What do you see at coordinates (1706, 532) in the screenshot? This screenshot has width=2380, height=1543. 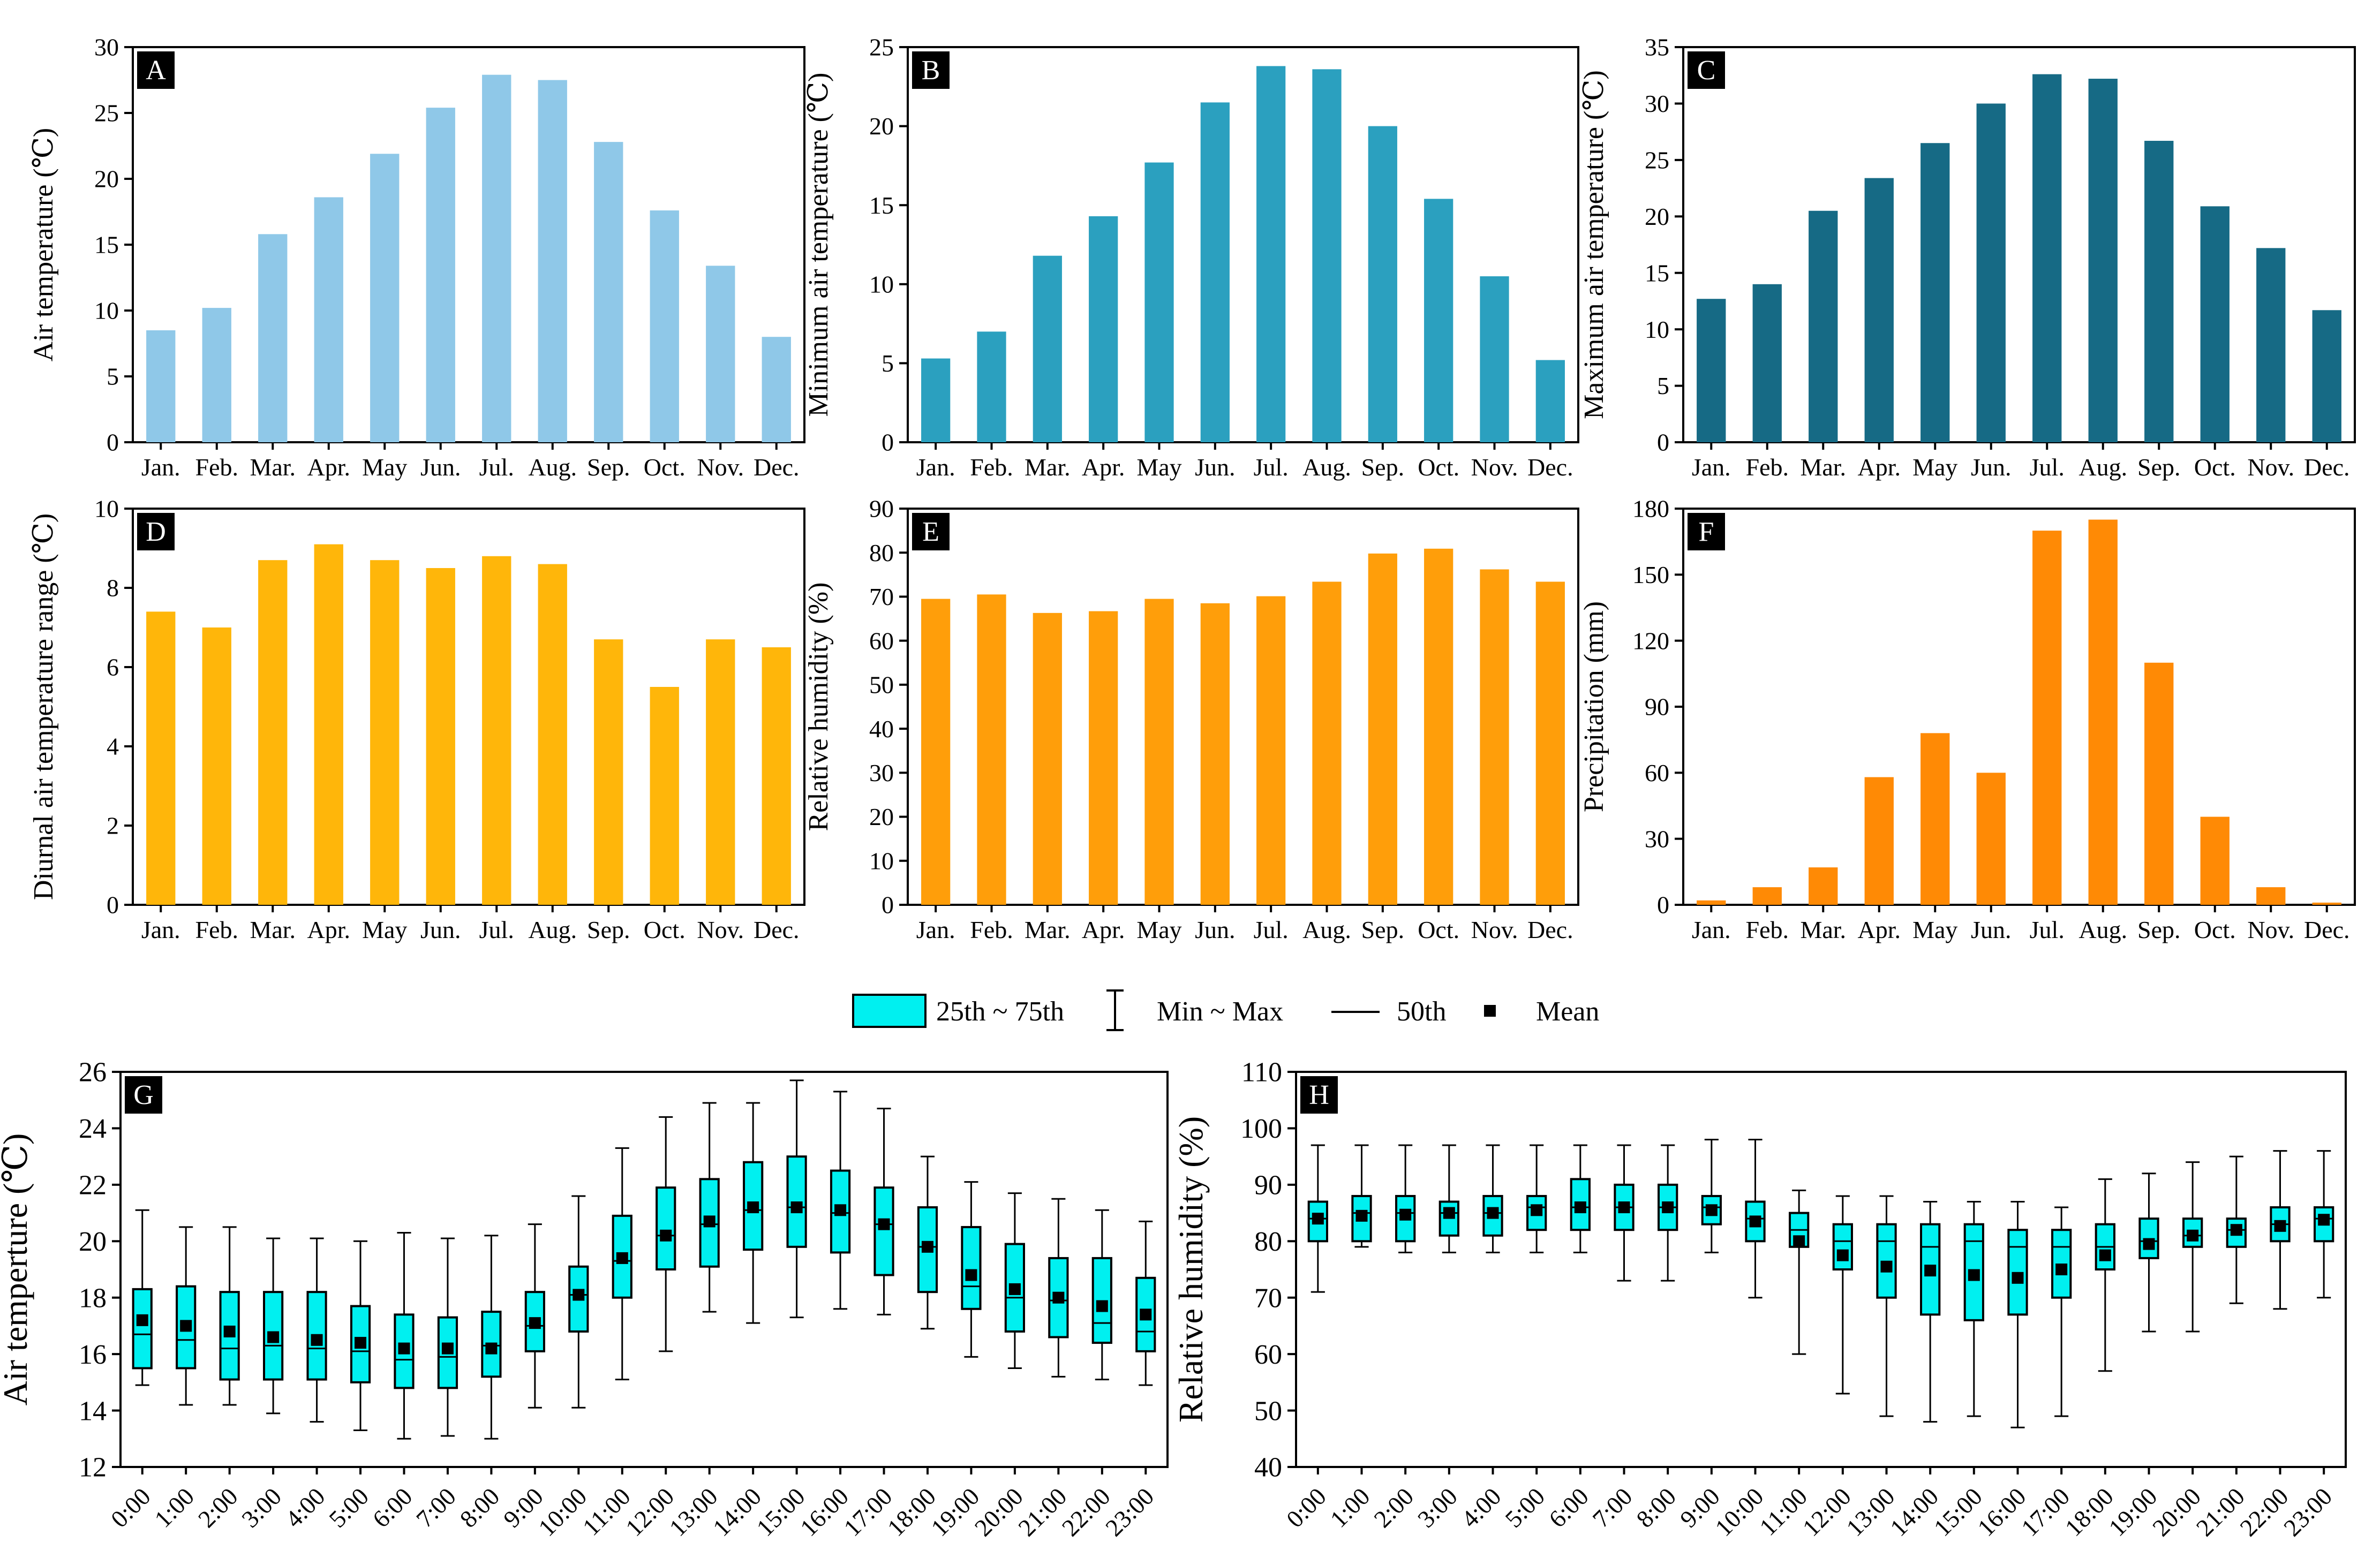 I see `panel-label: F` at bounding box center [1706, 532].